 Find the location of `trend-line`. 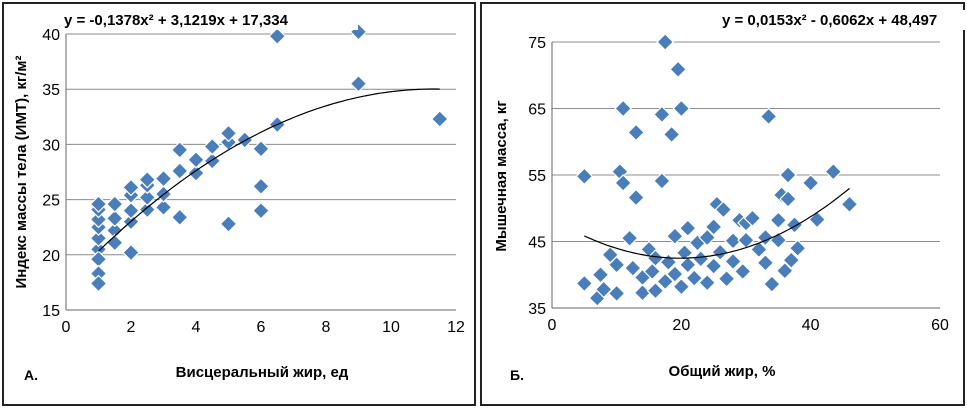

trend-line is located at coordinates (269, 170).